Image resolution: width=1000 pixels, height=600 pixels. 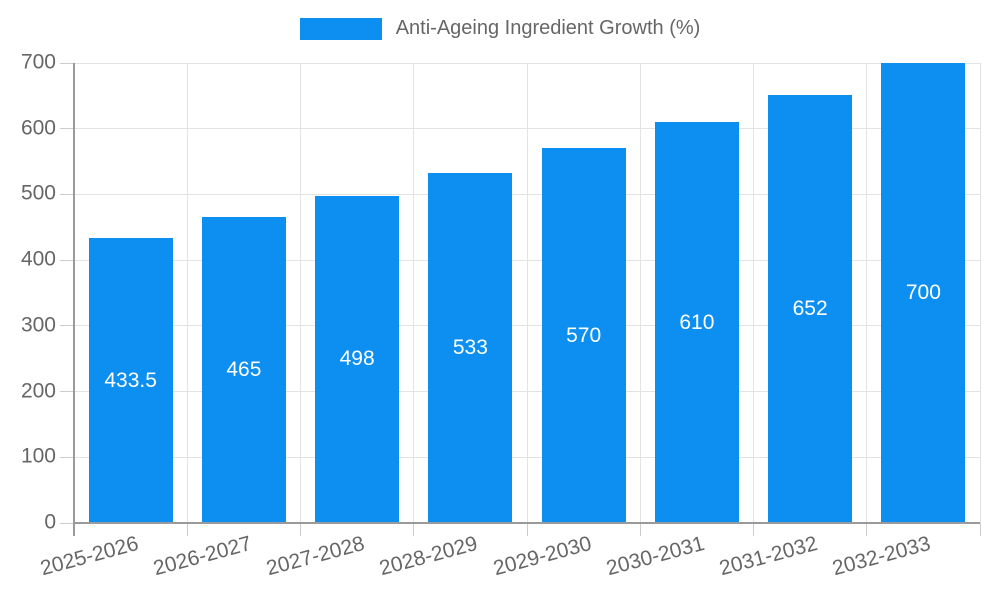 What do you see at coordinates (655, 556) in the screenshot?
I see `x-tick-label: 2030-2031` at bounding box center [655, 556].